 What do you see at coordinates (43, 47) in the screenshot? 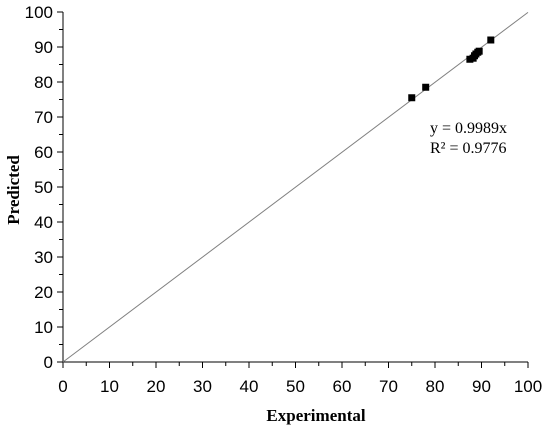
I see `y-tick-label: 90` at bounding box center [43, 47].